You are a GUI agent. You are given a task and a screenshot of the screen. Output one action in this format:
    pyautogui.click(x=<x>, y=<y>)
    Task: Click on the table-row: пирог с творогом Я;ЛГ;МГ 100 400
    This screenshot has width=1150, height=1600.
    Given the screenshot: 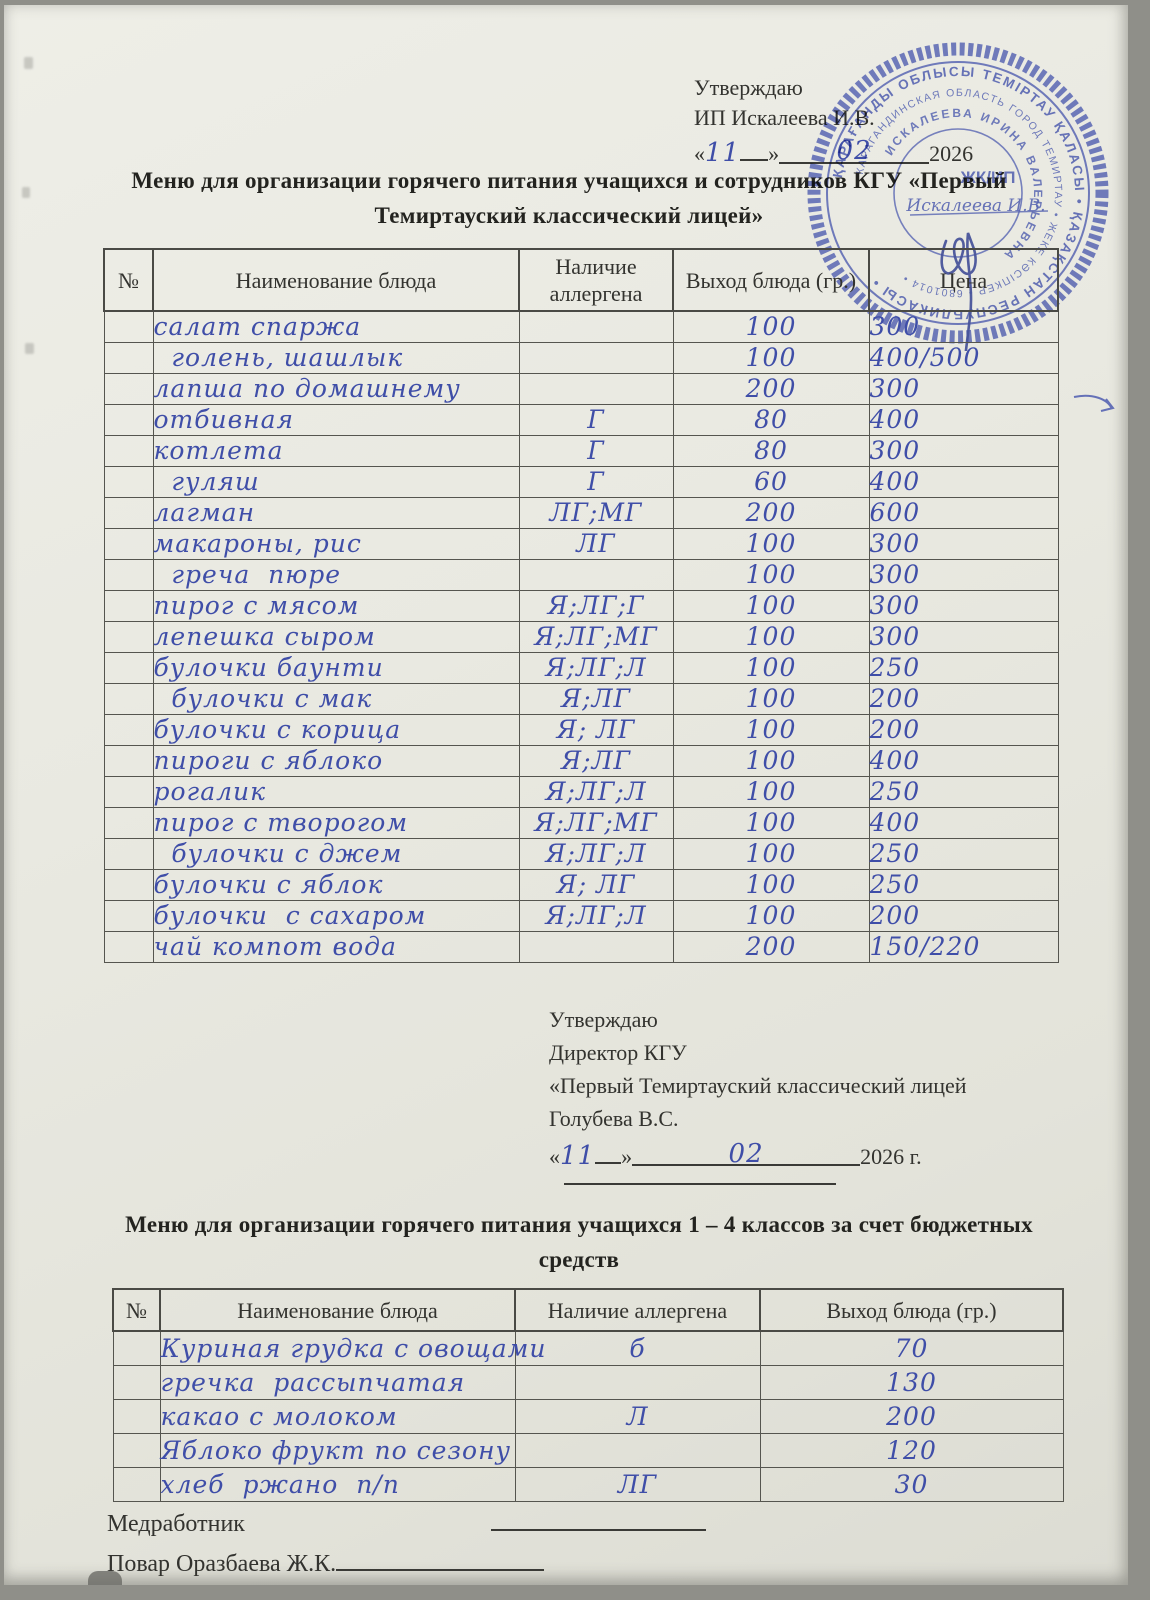 What is the action you would take?
    pyautogui.click(x=581, y=823)
    